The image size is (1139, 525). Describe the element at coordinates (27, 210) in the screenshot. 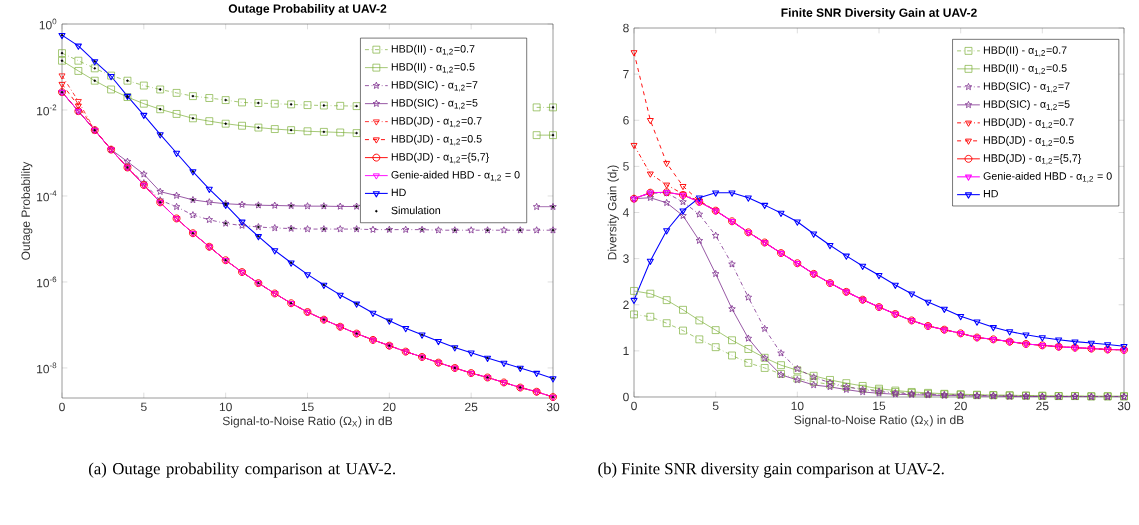

I see `y-axis-title: Outage Probability` at that location.